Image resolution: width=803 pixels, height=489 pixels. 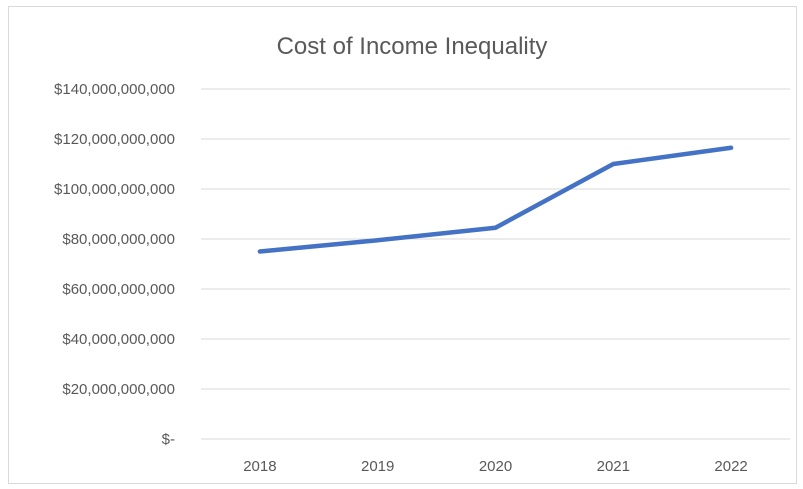 What do you see at coordinates (114, 89) in the screenshot?
I see `y-tick-label: $140,000,000,000` at bounding box center [114, 89].